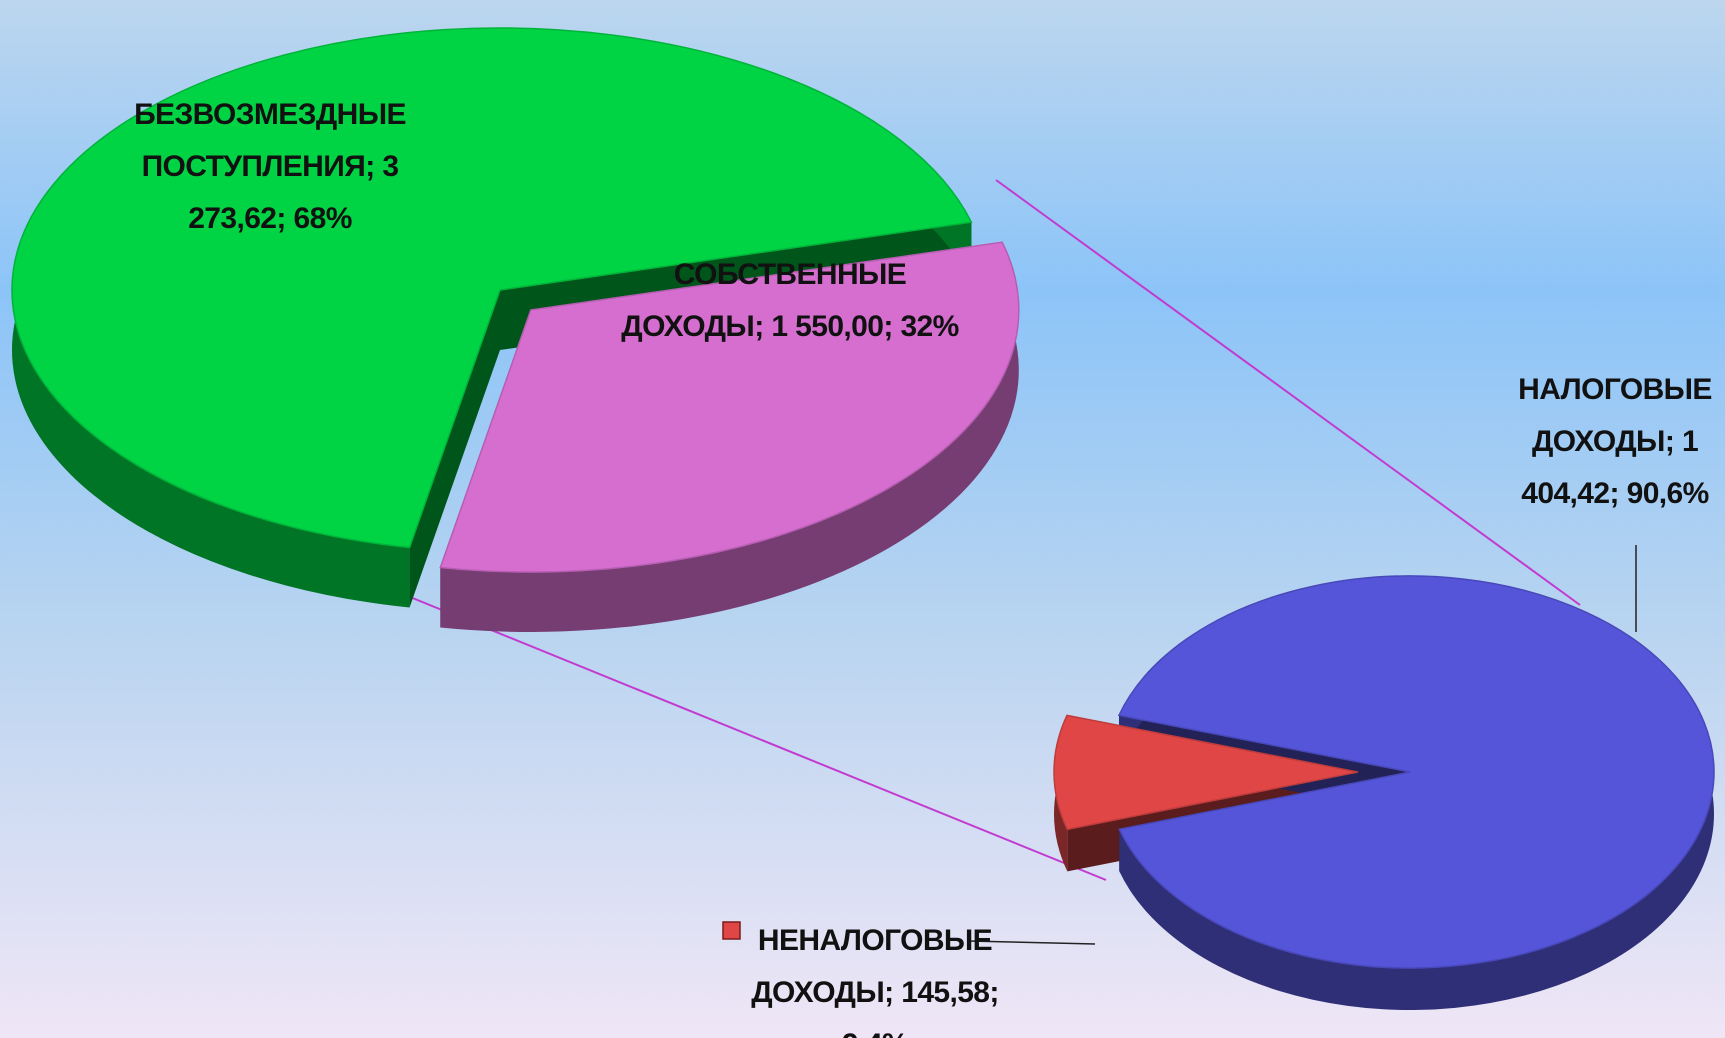 Image resolution: width=1725 pixels, height=1038 pixels. I want to click on data-label: НЕНАЛОГОВЫЕ ДОХОДЫ; 145,58; 9,4%, so click(875, 976).